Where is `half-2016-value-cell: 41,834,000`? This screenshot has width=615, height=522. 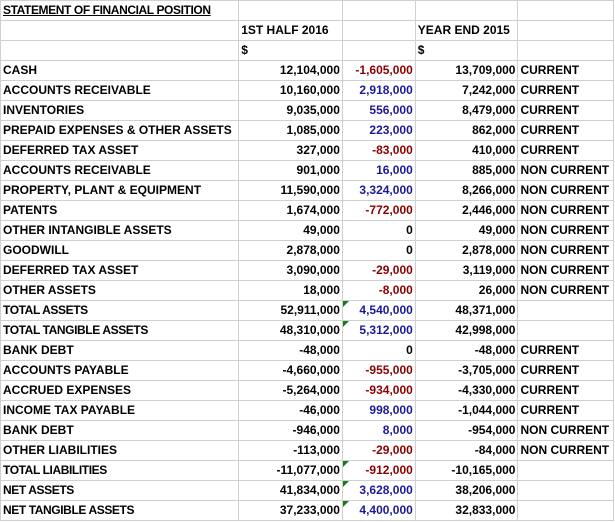
half-2016-value-cell: 41,834,000 is located at coordinates (290, 490).